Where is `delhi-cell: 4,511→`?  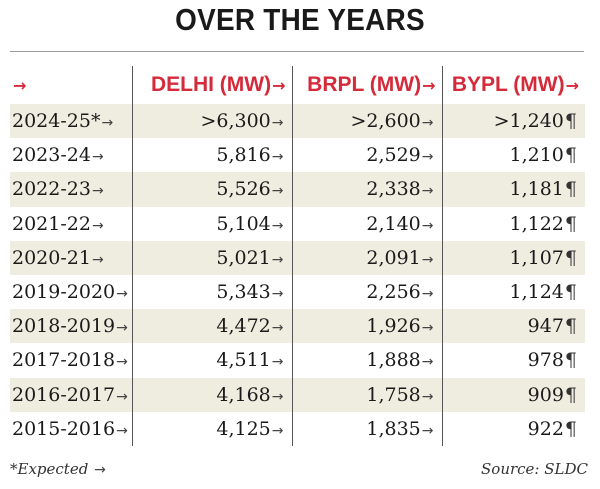
delhi-cell: 4,511→ is located at coordinates (211, 360).